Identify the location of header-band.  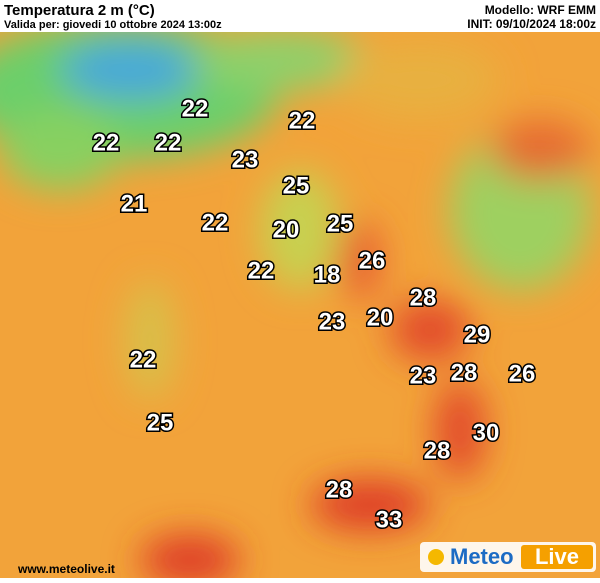
(300, 16).